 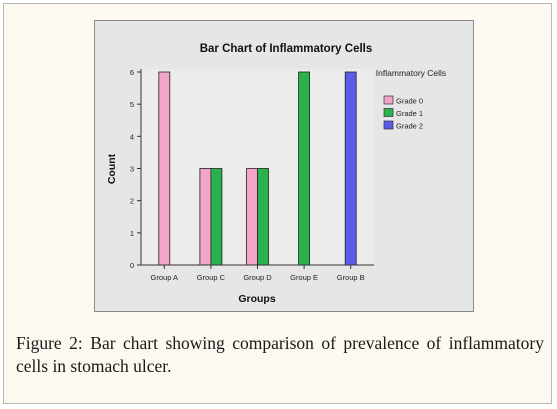 I want to click on y-tick-label: 1, so click(x=132, y=233).